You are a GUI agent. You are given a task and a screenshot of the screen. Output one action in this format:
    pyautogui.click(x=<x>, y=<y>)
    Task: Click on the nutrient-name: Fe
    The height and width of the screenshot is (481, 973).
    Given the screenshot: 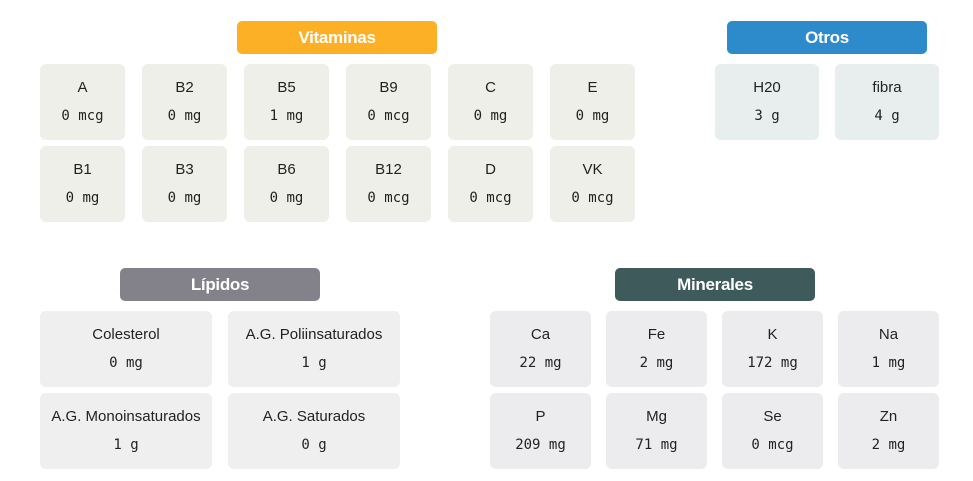 What is the action you would take?
    pyautogui.click(x=656, y=334)
    